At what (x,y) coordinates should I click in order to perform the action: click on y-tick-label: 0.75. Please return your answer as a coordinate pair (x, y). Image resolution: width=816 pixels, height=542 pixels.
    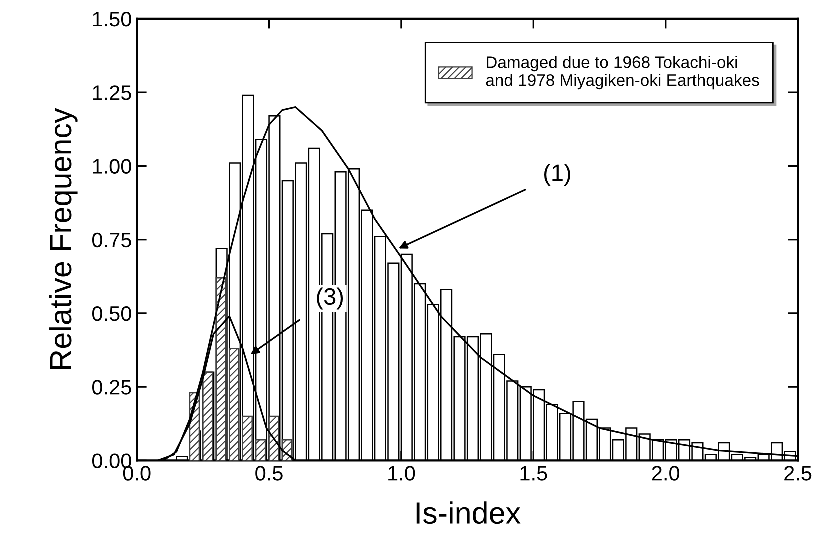
    Looking at the image, I should click on (112, 240).